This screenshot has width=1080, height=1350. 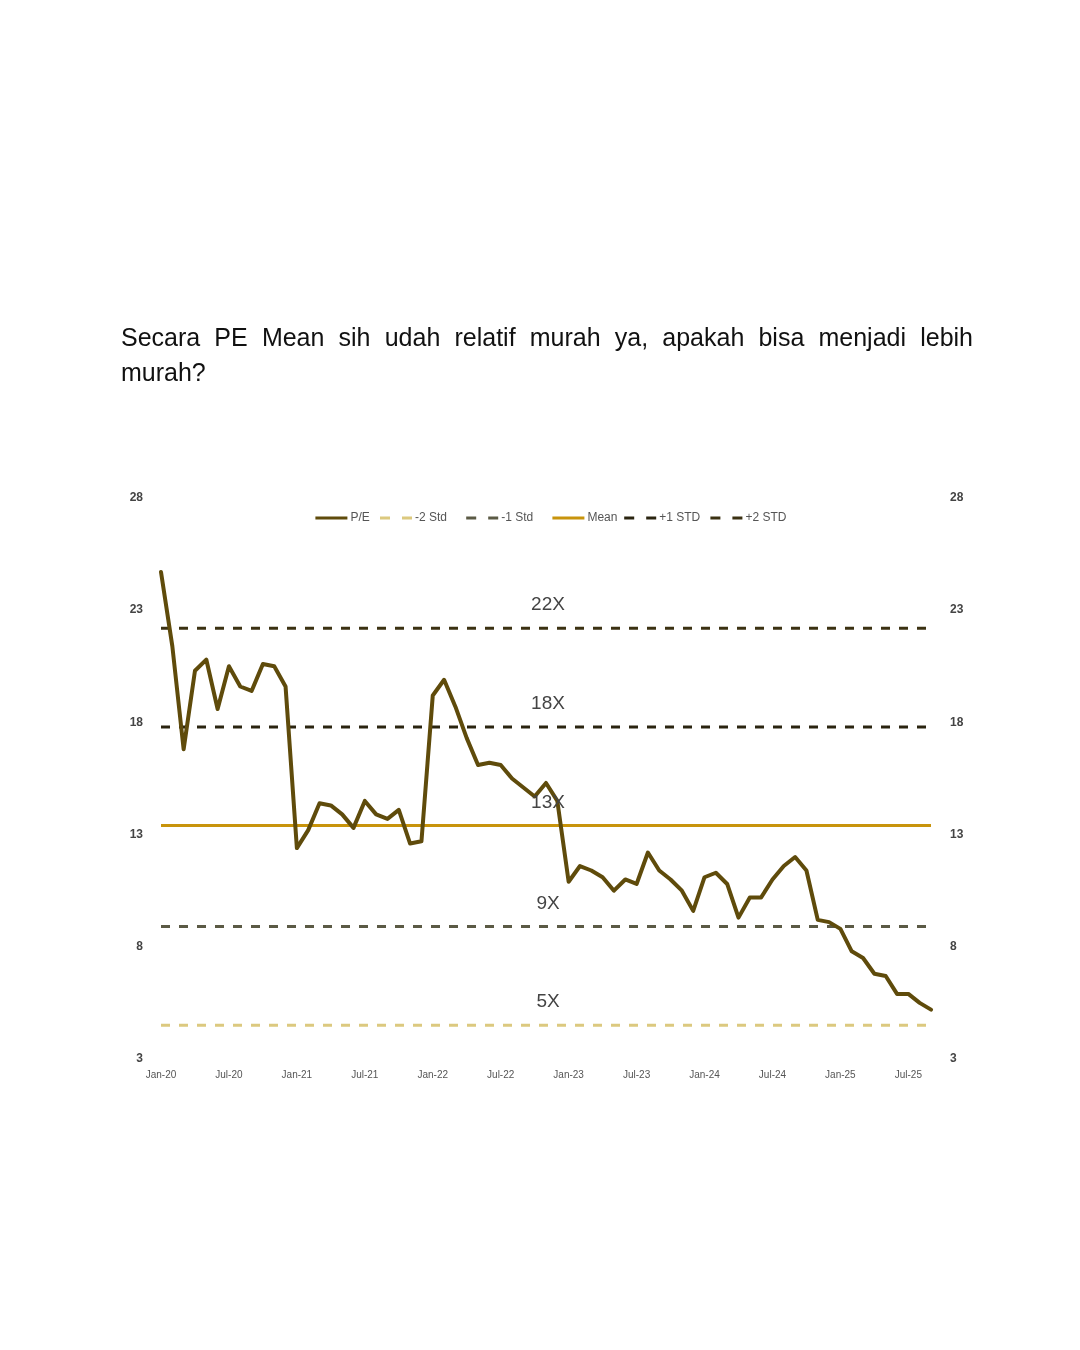 I want to click on x-tick-label: Jan-24, so click(x=705, y=1074).